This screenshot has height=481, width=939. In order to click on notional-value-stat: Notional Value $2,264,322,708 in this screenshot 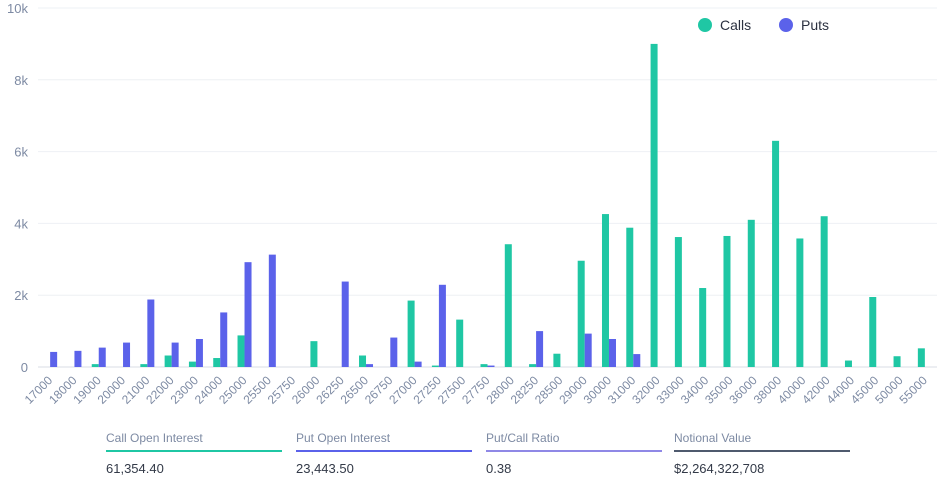, I will do `click(762, 453)`.